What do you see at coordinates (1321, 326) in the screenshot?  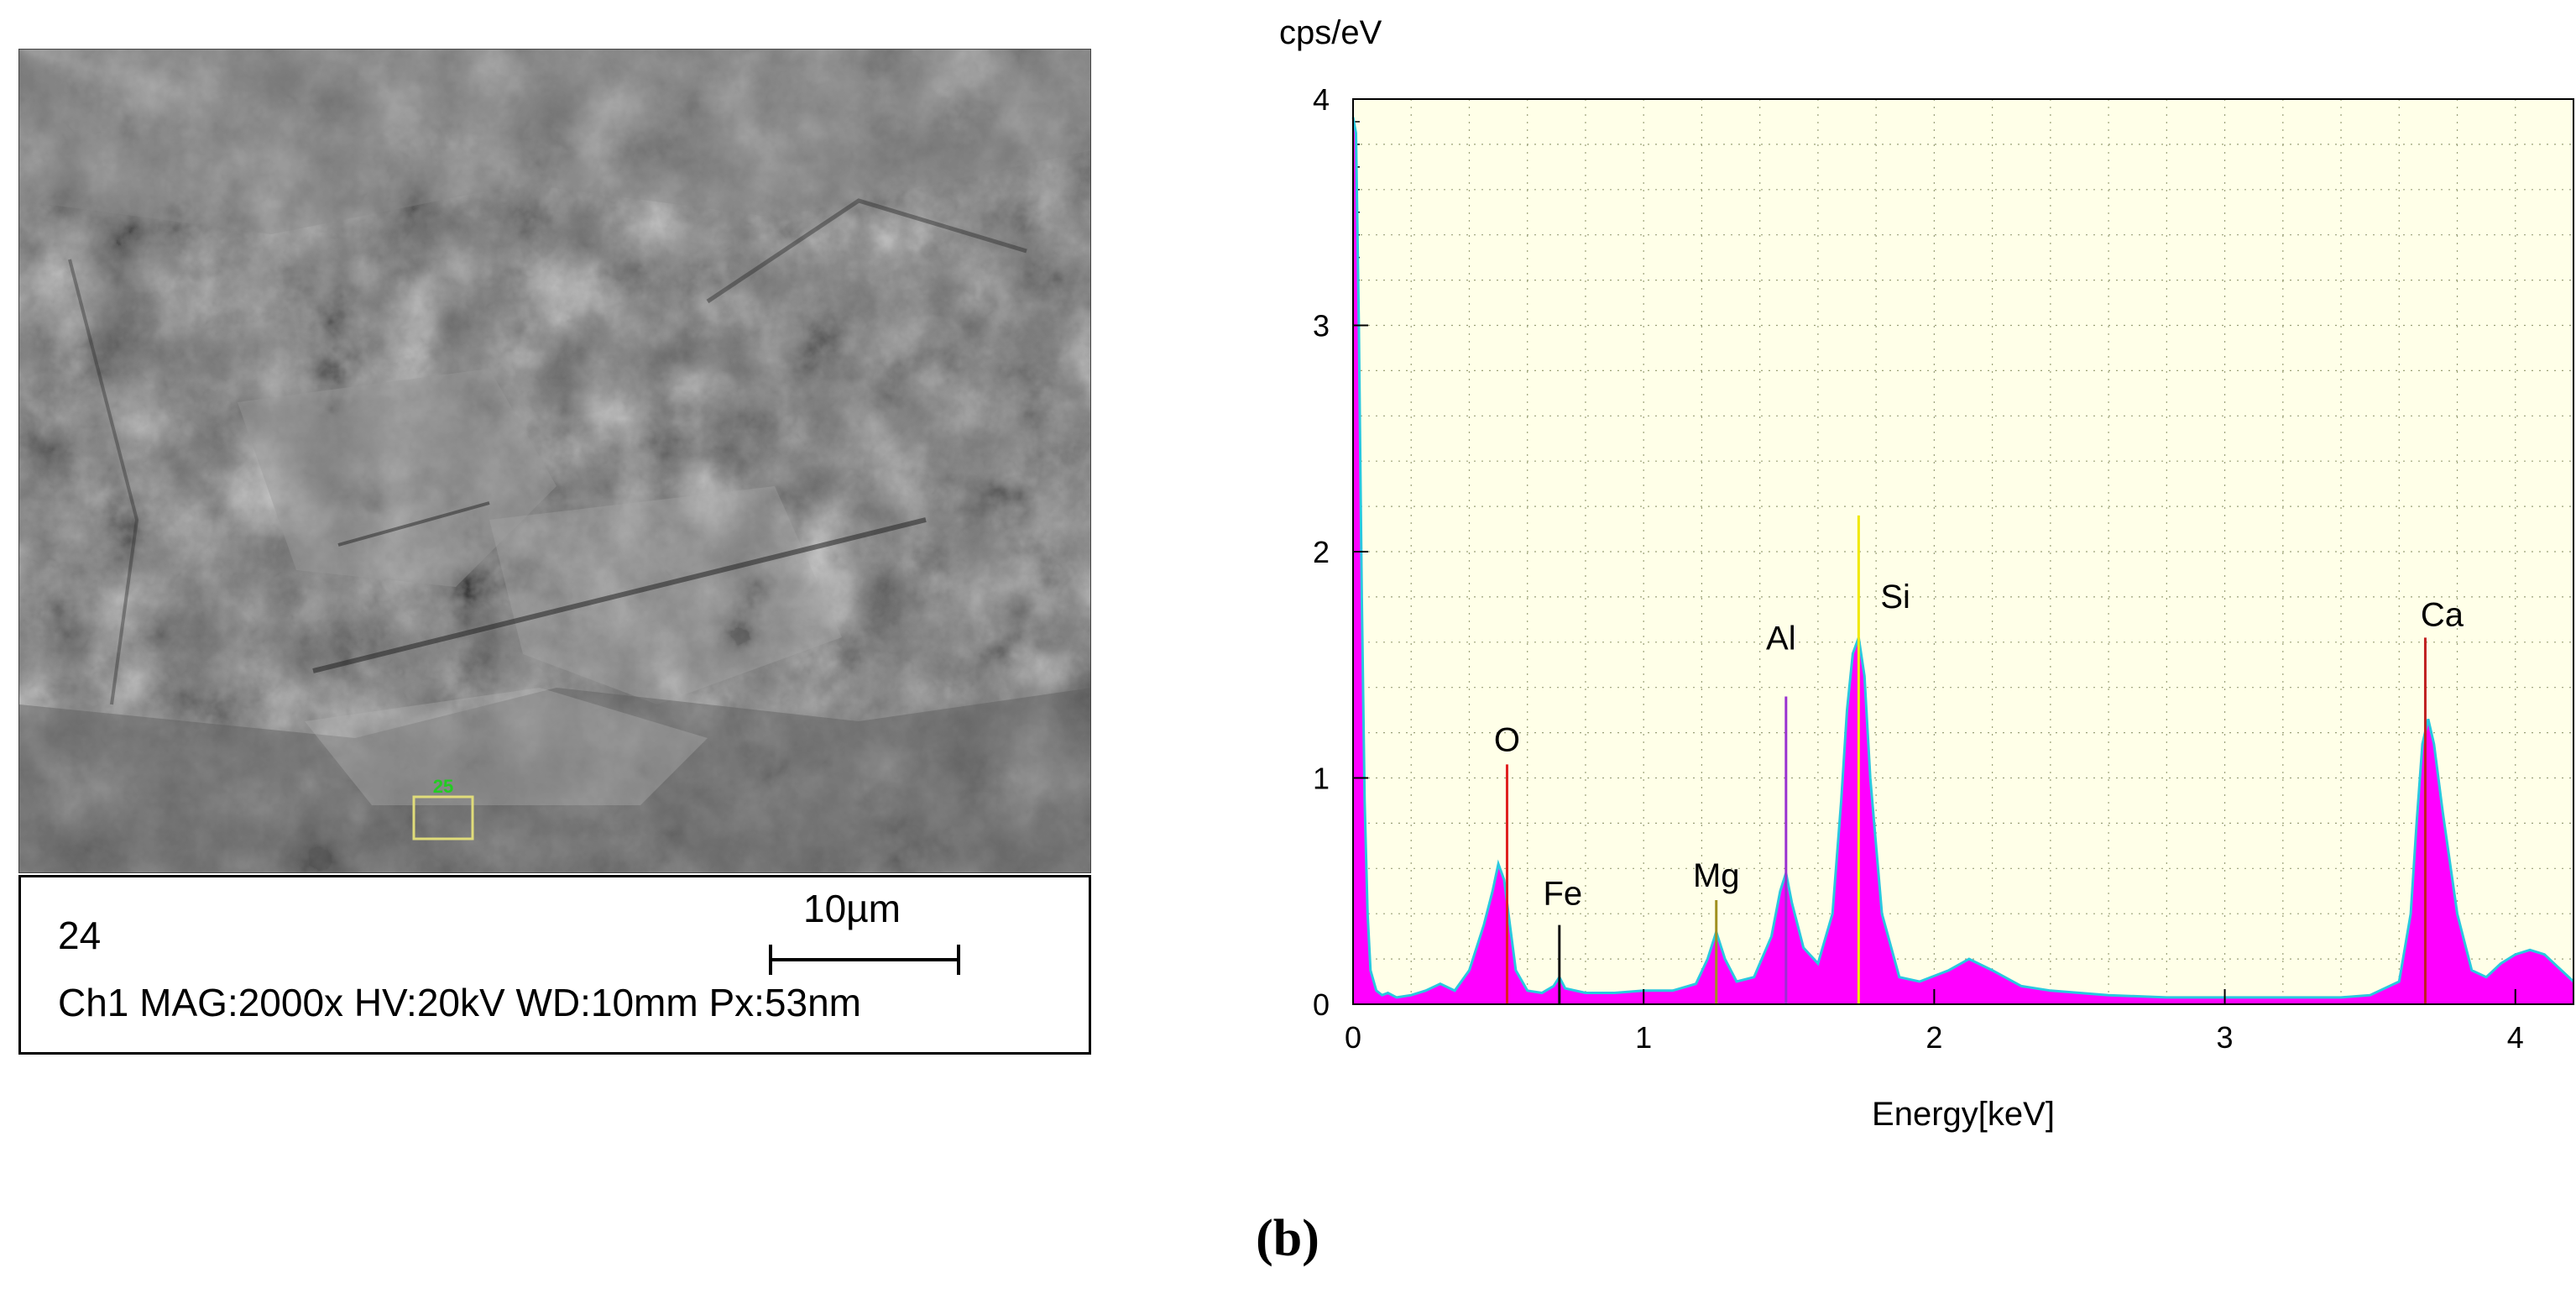 I see `y-tick-label: 3` at bounding box center [1321, 326].